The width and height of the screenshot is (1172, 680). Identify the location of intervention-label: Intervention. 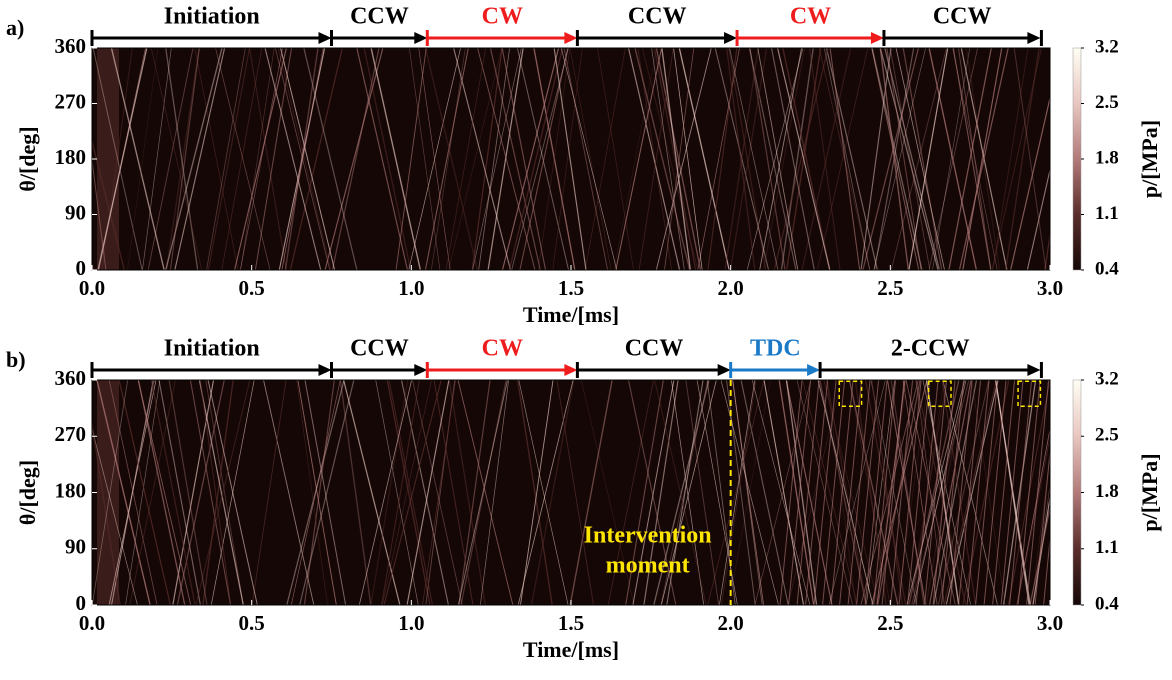
(648, 536).